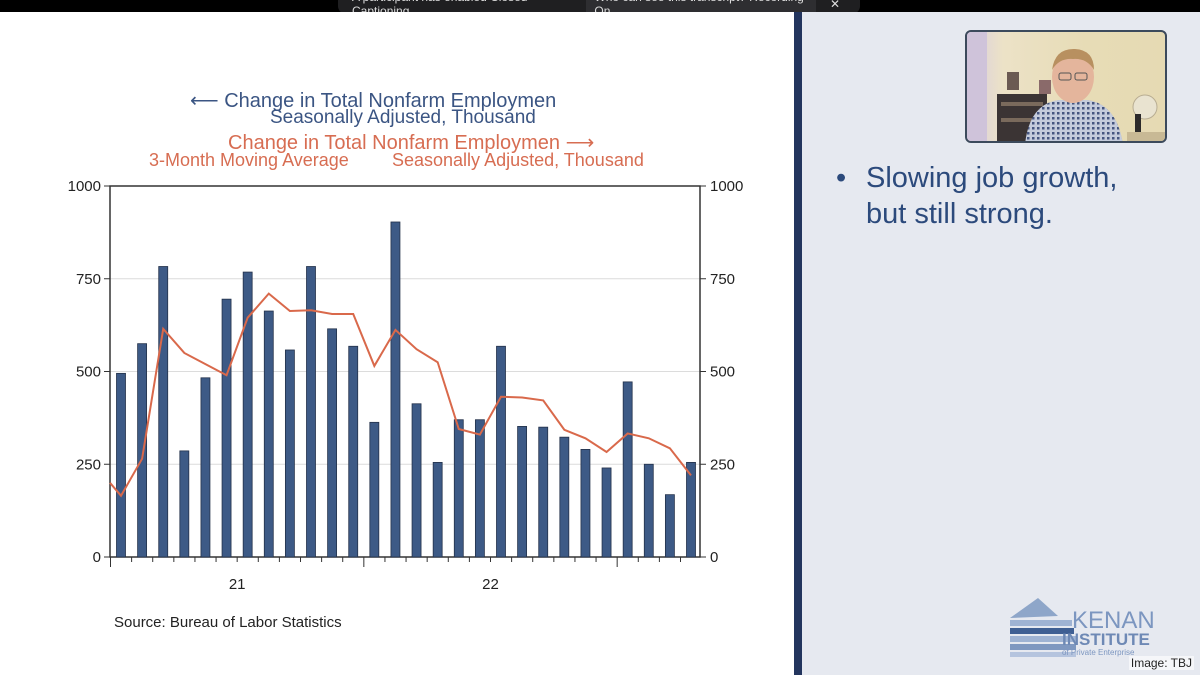  Describe the element at coordinates (411, 143) in the screenshot. I see `legend-right-title: Change in Total Nonfarm Employmen ⟶` at that location.